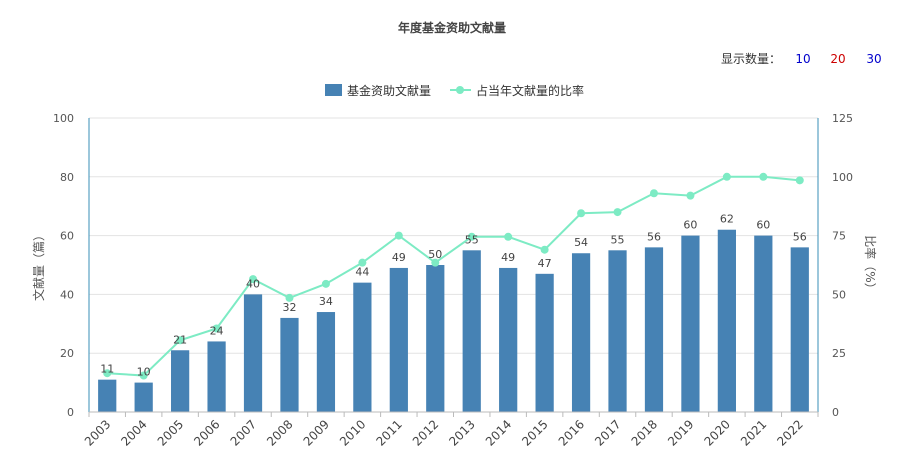  Describe the element at coordinates (333, 90) in the screenshot. I see `legend-bar-swatch` at that location.